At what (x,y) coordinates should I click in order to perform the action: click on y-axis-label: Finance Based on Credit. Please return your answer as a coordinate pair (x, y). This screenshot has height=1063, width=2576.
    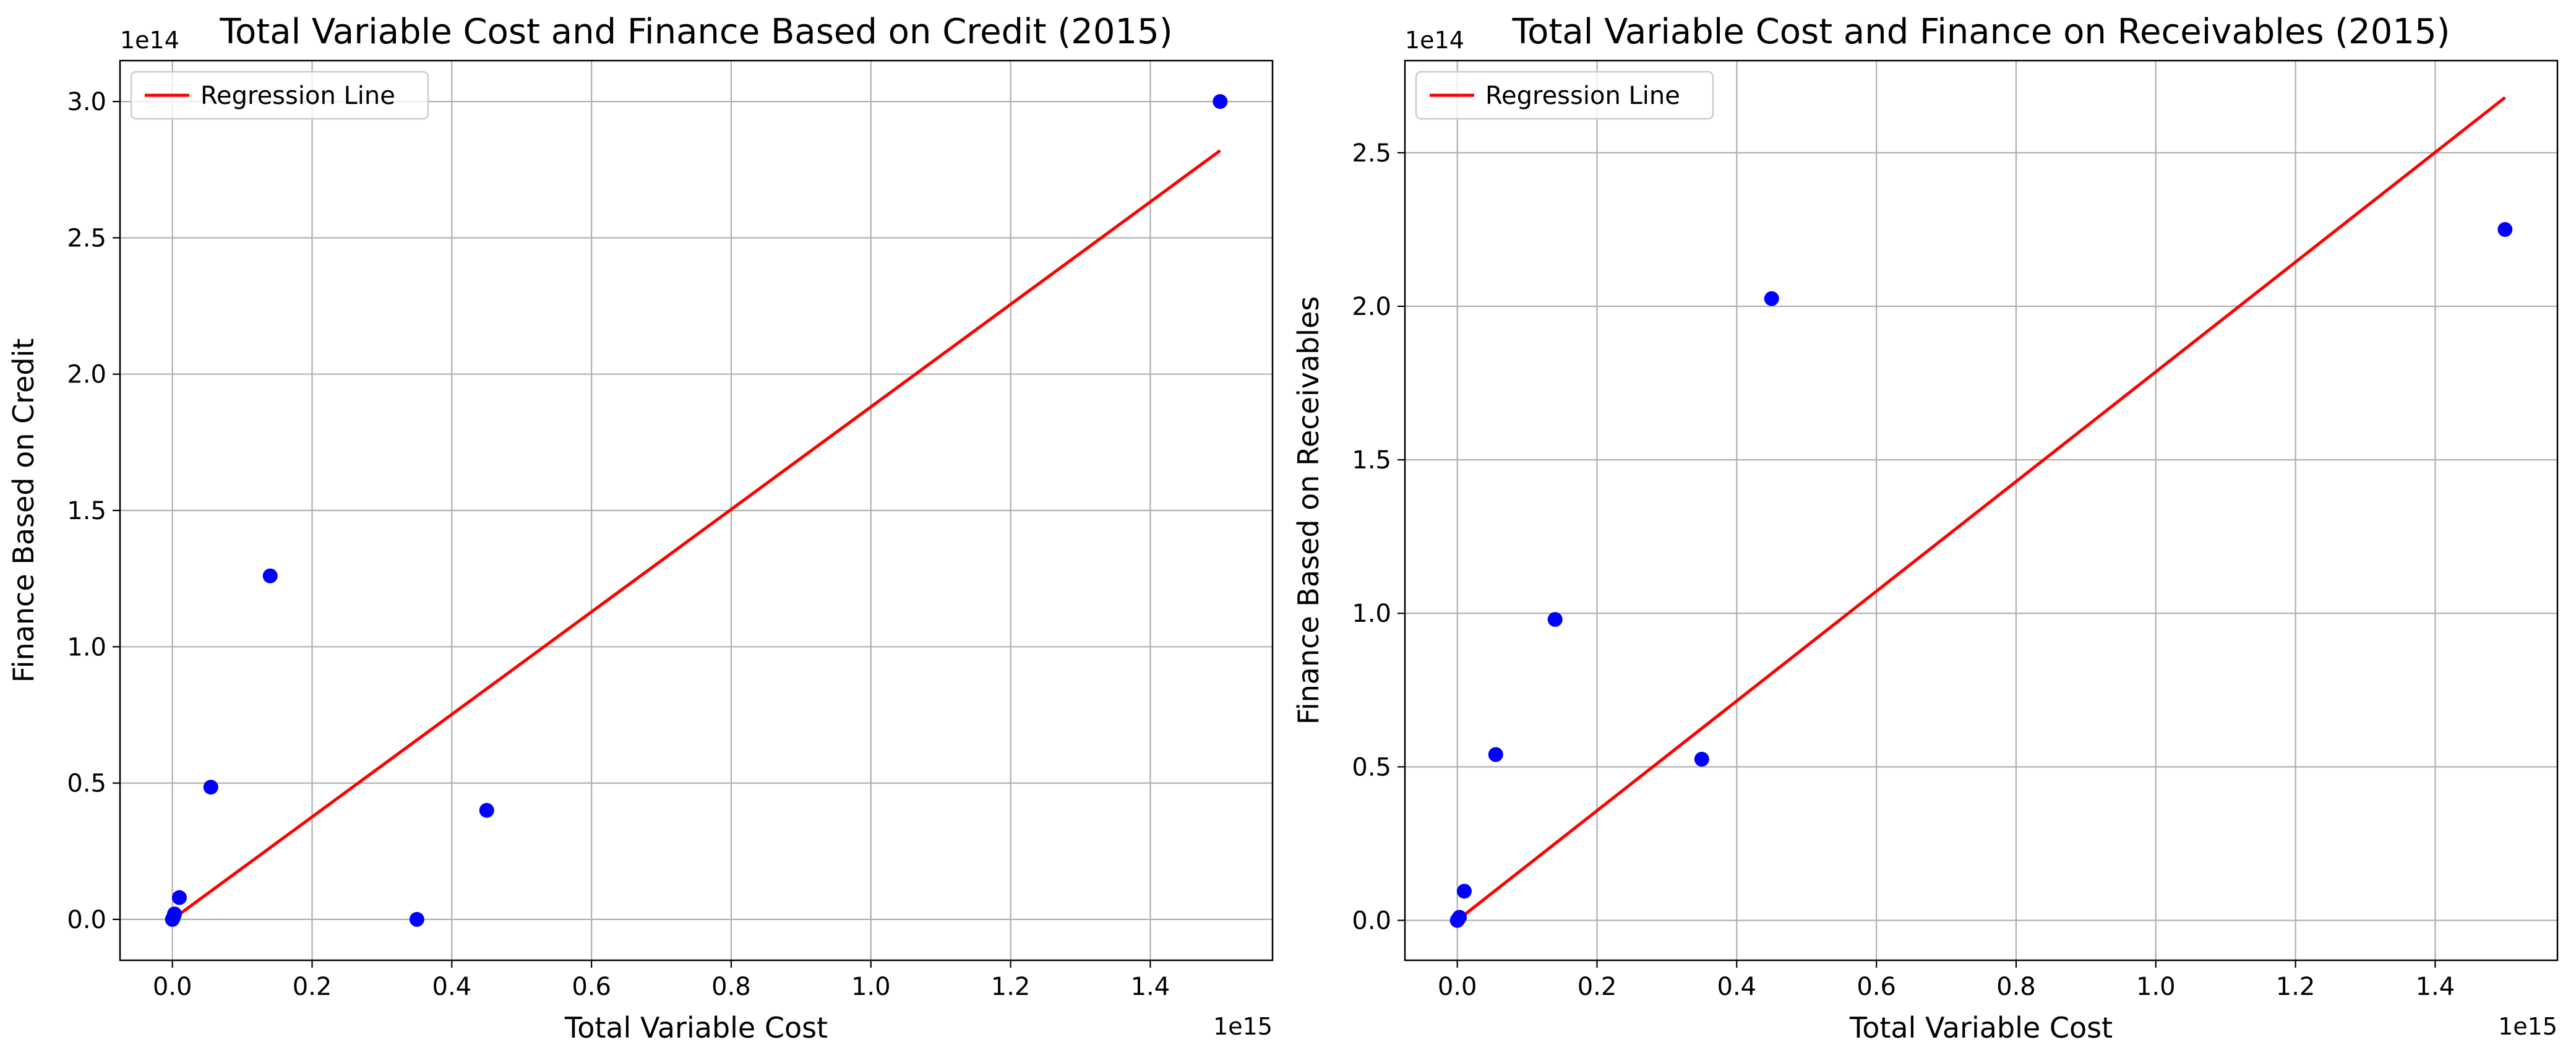
    Looking at the image, I should click on (23, 510).